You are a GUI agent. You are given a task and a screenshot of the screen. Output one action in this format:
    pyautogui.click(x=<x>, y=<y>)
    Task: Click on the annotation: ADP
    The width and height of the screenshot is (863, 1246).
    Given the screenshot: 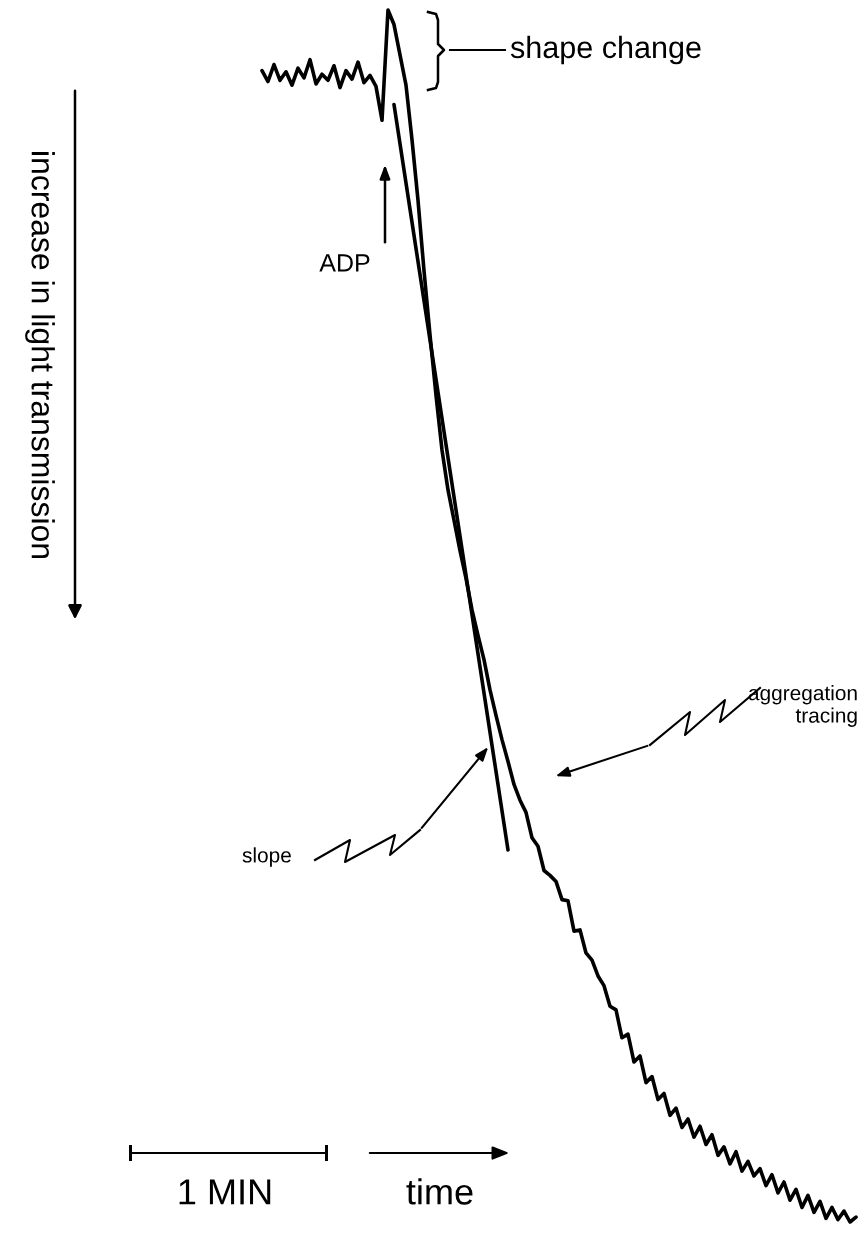 What is the action you would take?
    pyautogui.click(x=344, y=263)
    